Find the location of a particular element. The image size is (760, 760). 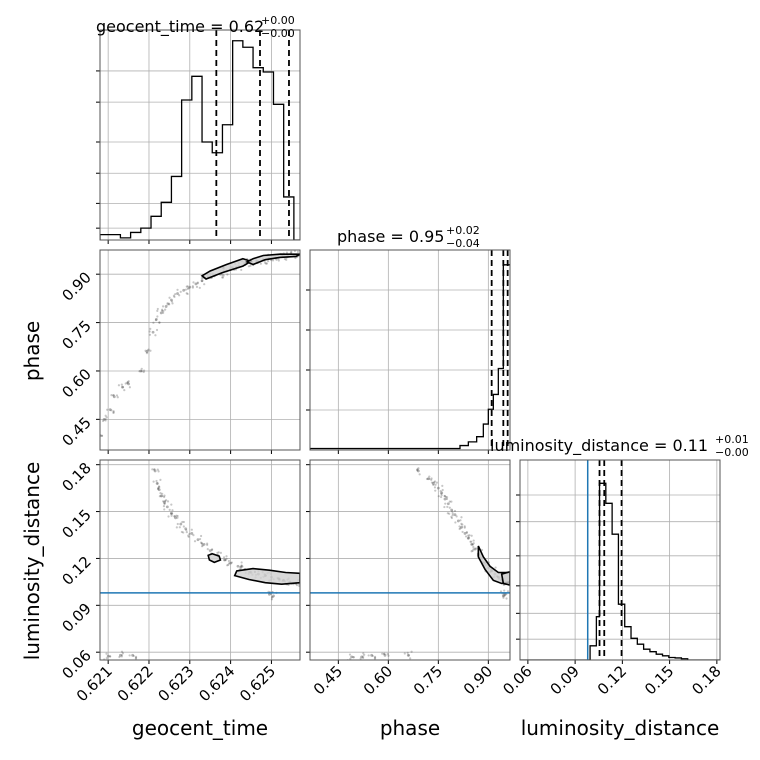

panel-scatter-phase-luminosity-distance: 0.45 0.60 0.75 0.90 is located at coordinates (409, 578).